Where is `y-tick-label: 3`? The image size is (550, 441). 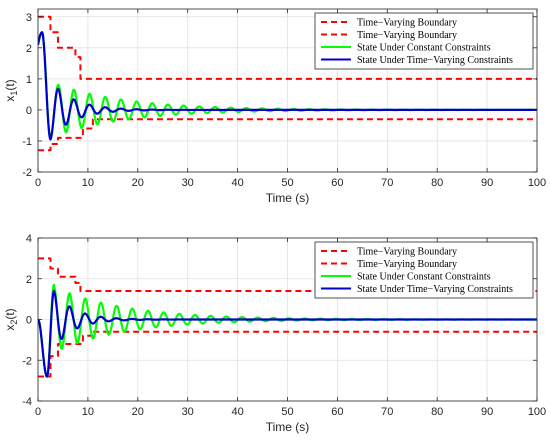 y-tick-label: 3 is located at coordinates (29, 18).